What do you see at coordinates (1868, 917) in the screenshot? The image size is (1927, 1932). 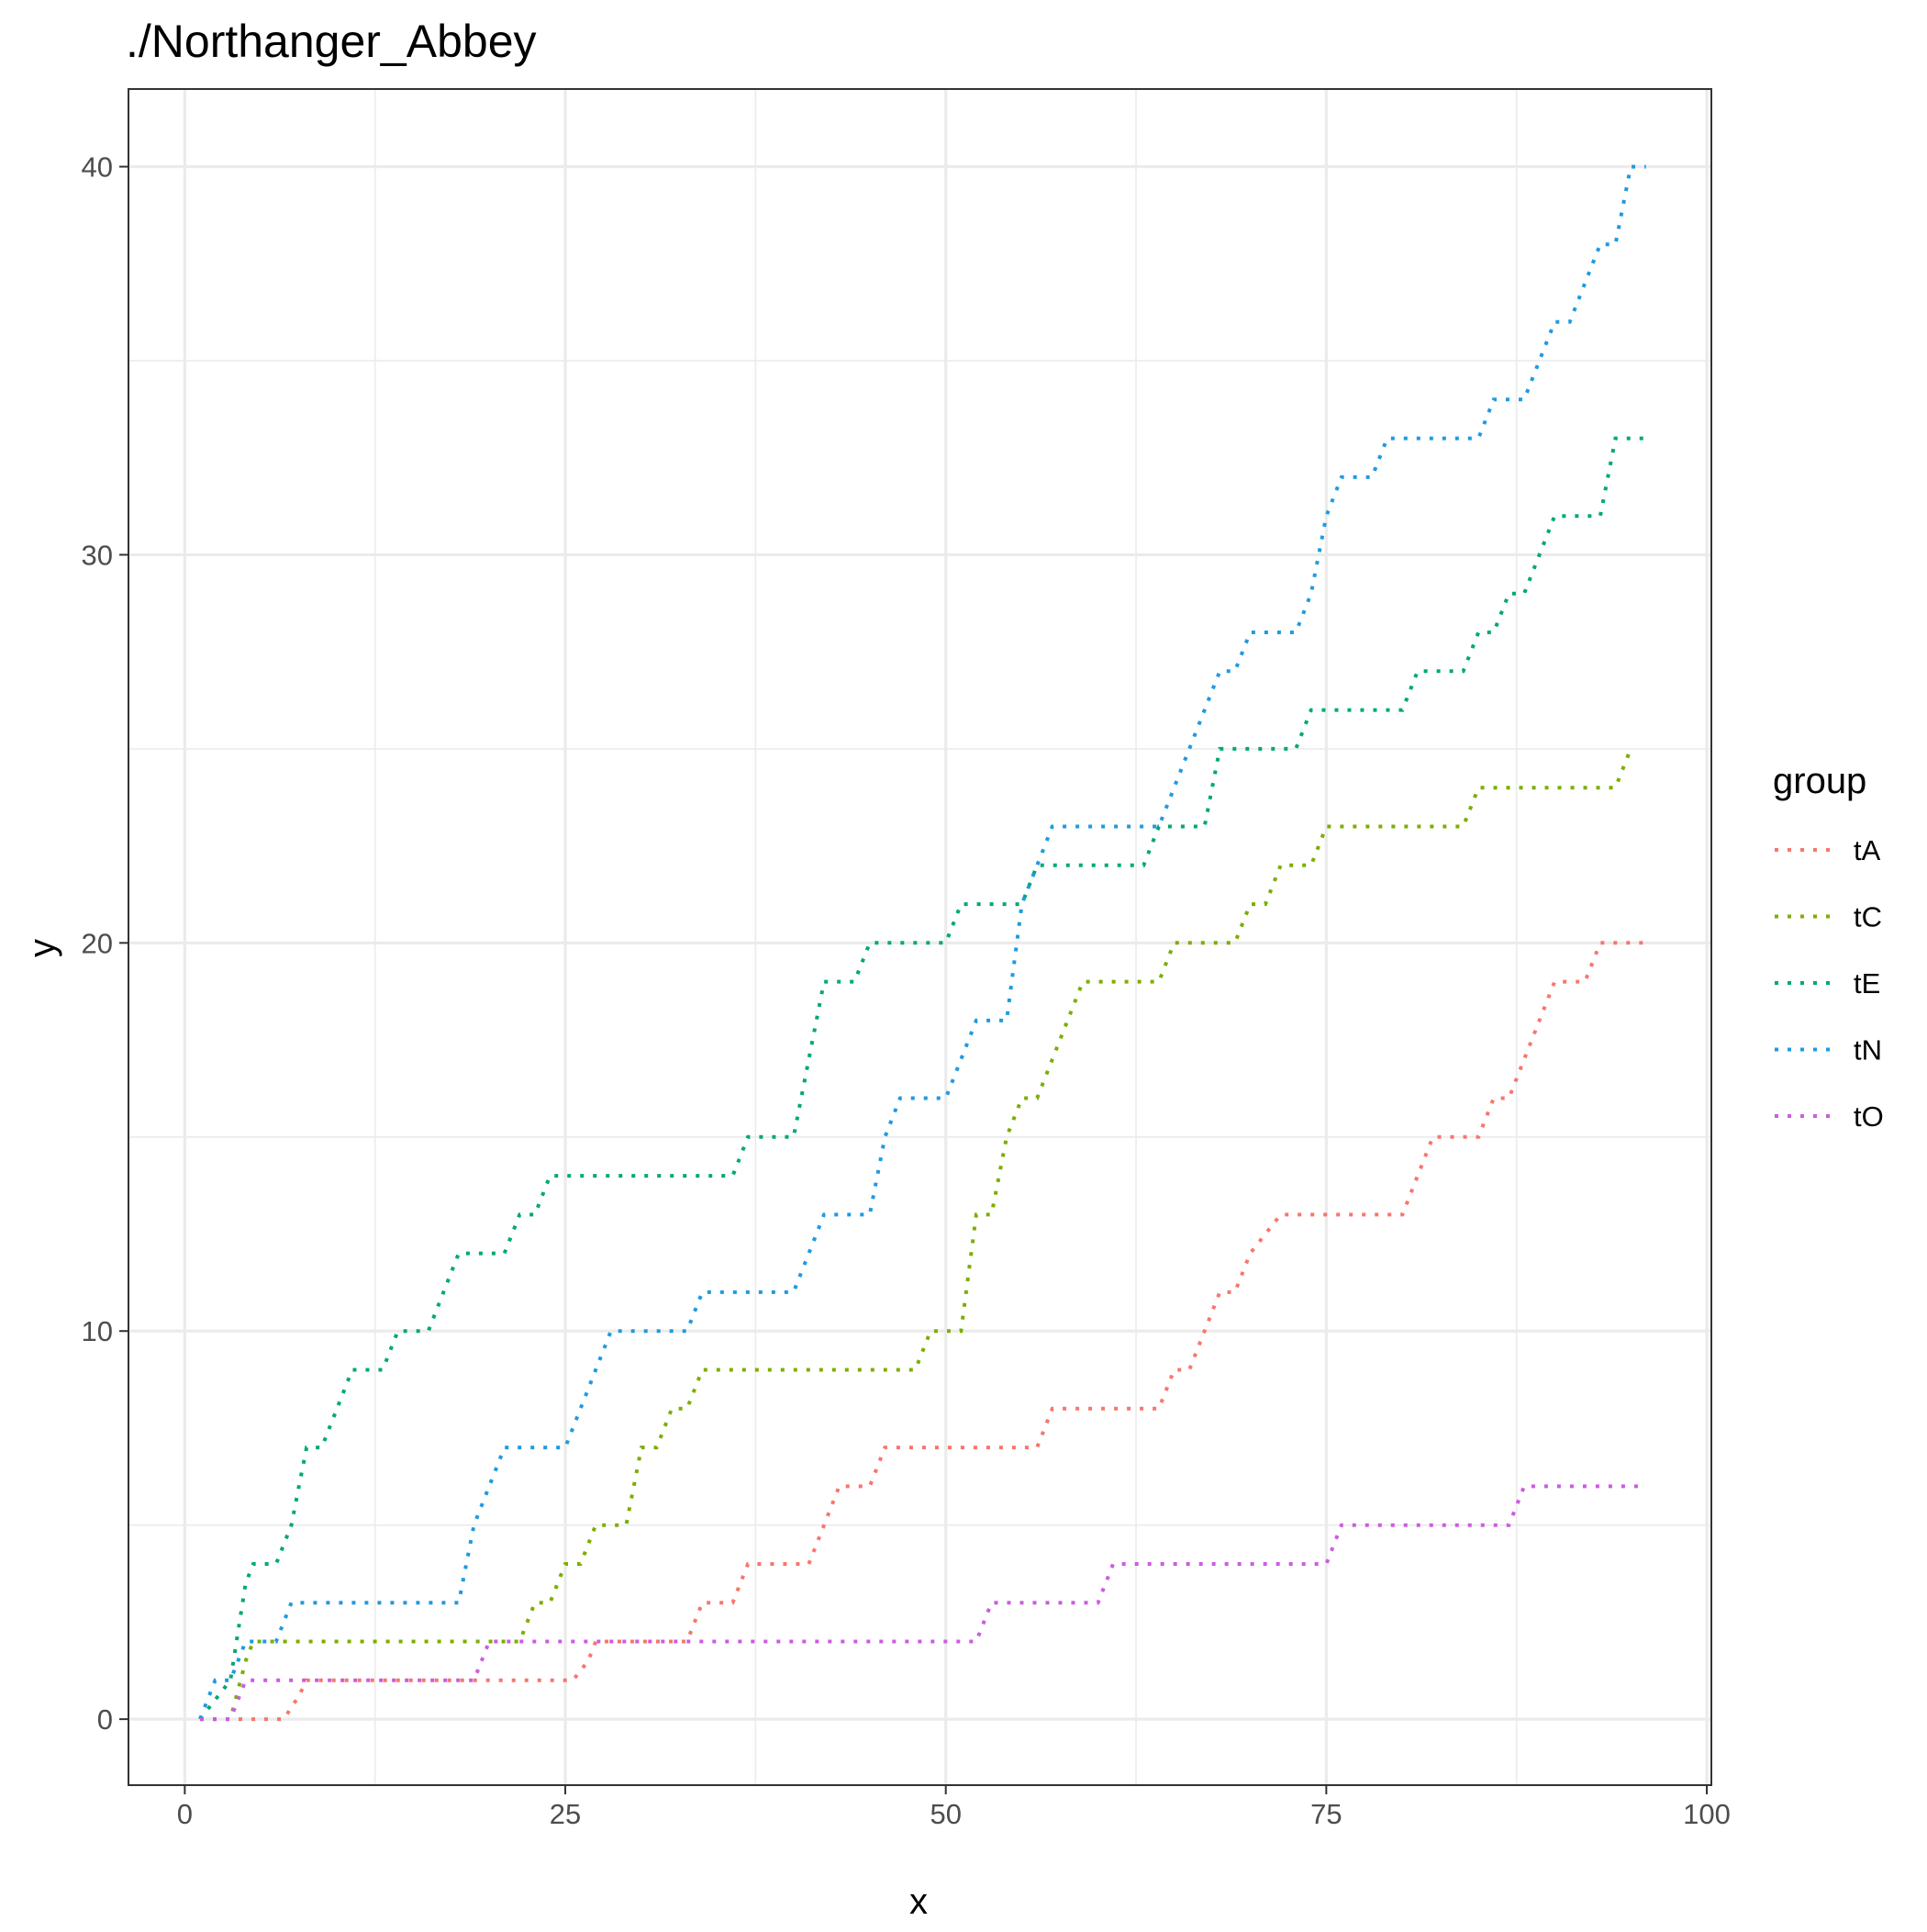 I see `legend-label-tC: tC` at bounding box center [1868, 917].